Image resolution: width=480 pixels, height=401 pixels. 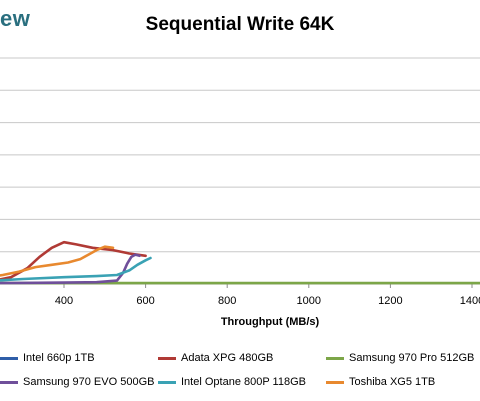 I want to click on legend-item: Samsung 970 EVO 500GB, so click(x=77, y=382).